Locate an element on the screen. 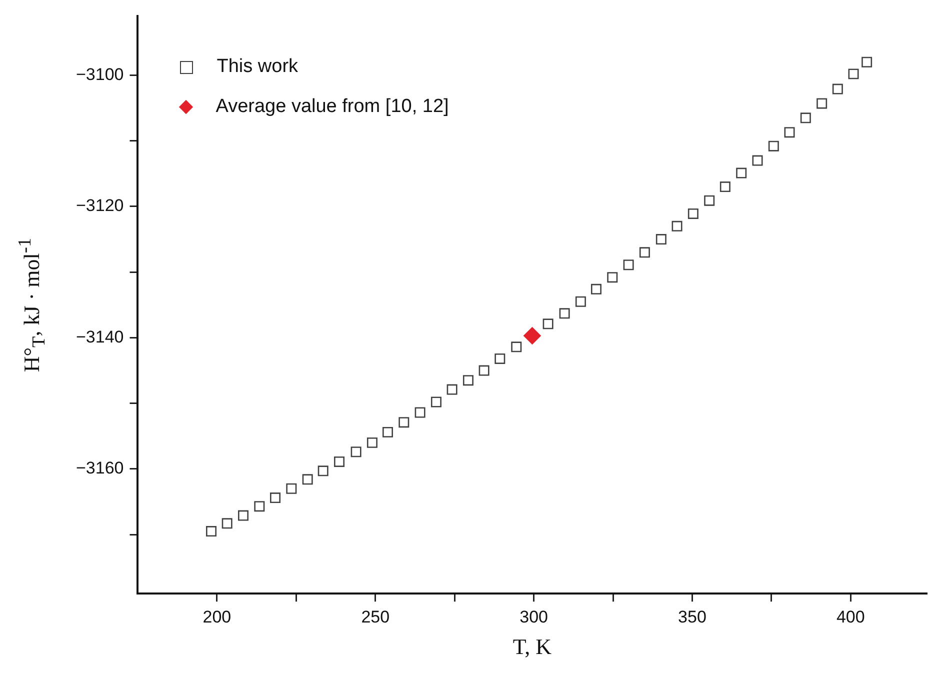  legend-label: Average value from [10, 12] is located at coordinates (332, 107).